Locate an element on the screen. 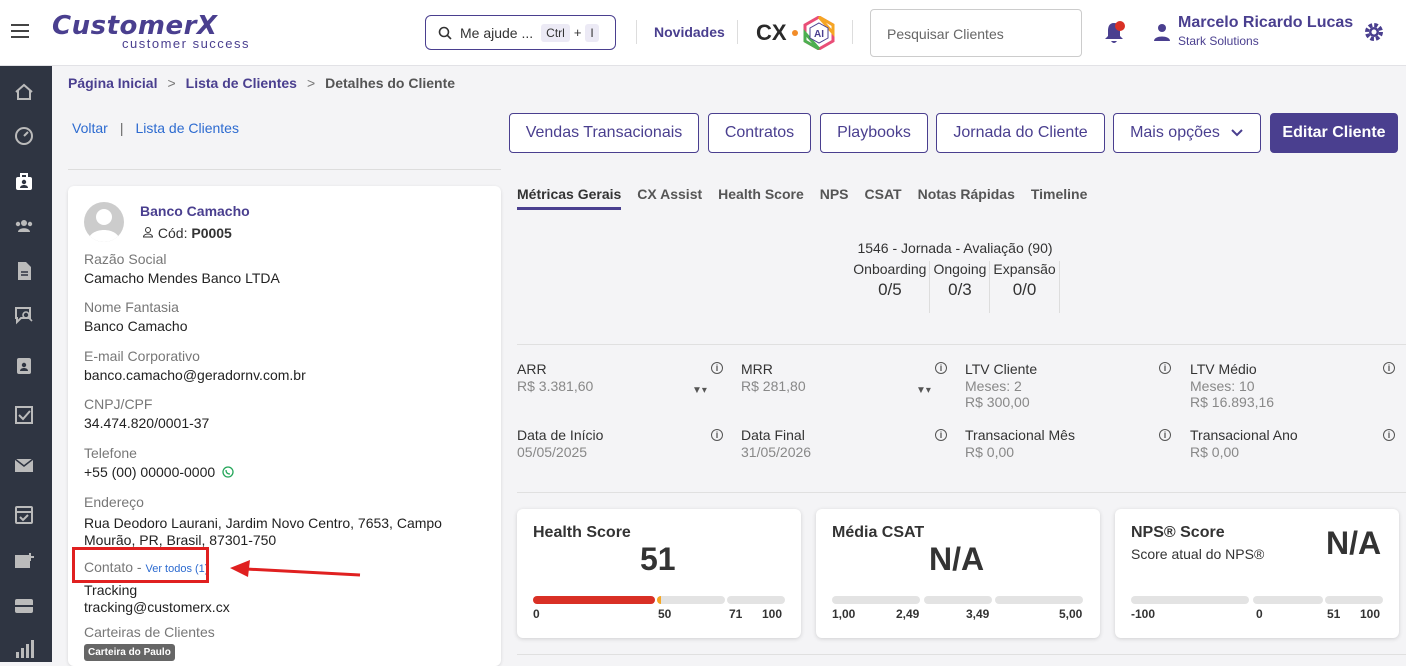 The width and height of the screenshot is (1406, 666). csat-card: Média CSAT N/A 1,00 2,49 3,49 5,00 is located at coordinates (958, 573).